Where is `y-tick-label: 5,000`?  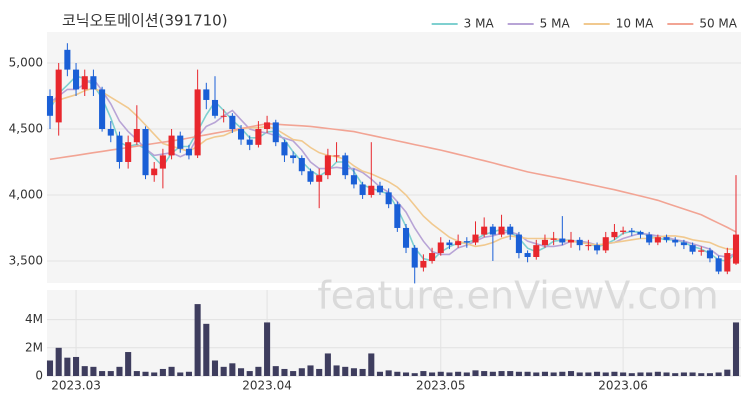 y-tick-label: 5,000 is located at coordinates (26, 63).